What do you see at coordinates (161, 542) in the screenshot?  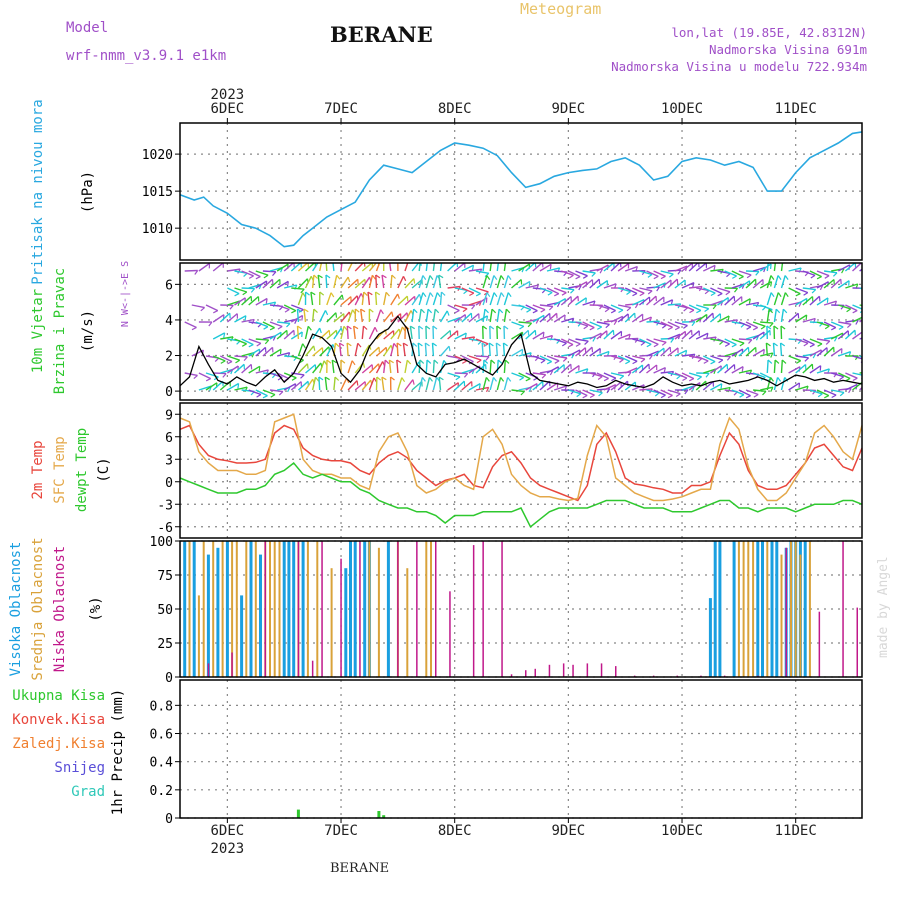 I see `y-tick-label: 100` at bounding box center [161, 542].